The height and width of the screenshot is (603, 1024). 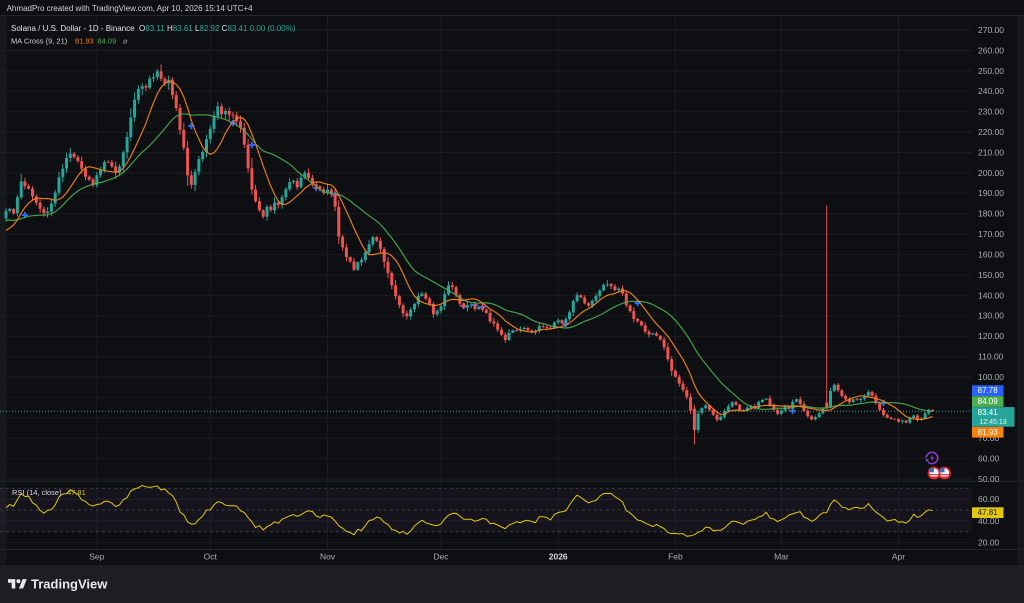 I want to click on svg-text:RSI (14, close)47.81: RSI (14, close) 47.81, so click(x=49, y=492).